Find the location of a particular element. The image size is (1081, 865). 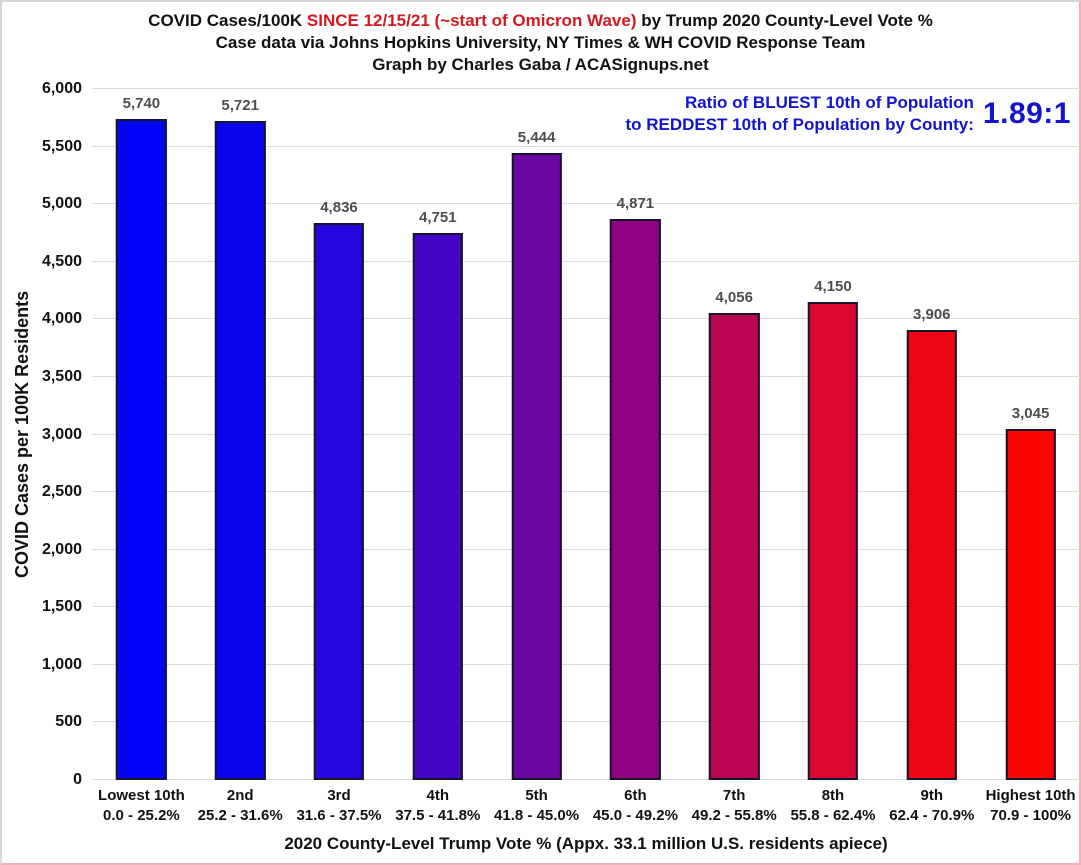

y-tick-label-4500: 4,500 is located at coordinates (61, 261).